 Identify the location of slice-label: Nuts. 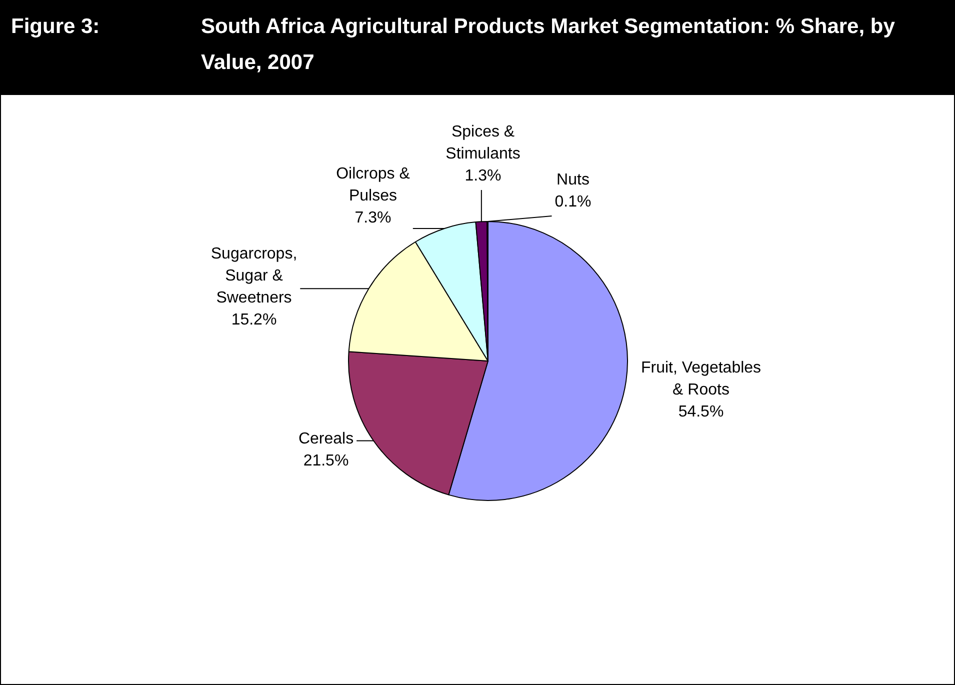
(573, 179).